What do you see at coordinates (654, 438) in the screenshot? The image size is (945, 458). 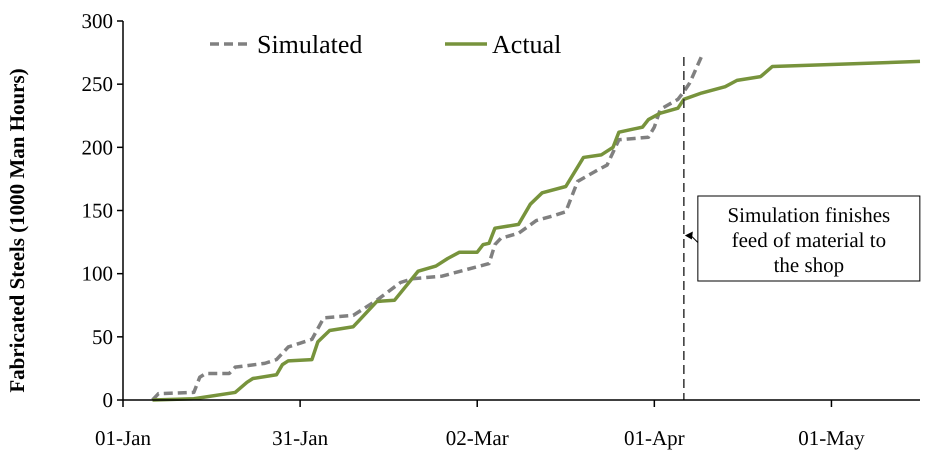 I see `x-tick-label: 01-Apr` at bounding box center [654, 438].